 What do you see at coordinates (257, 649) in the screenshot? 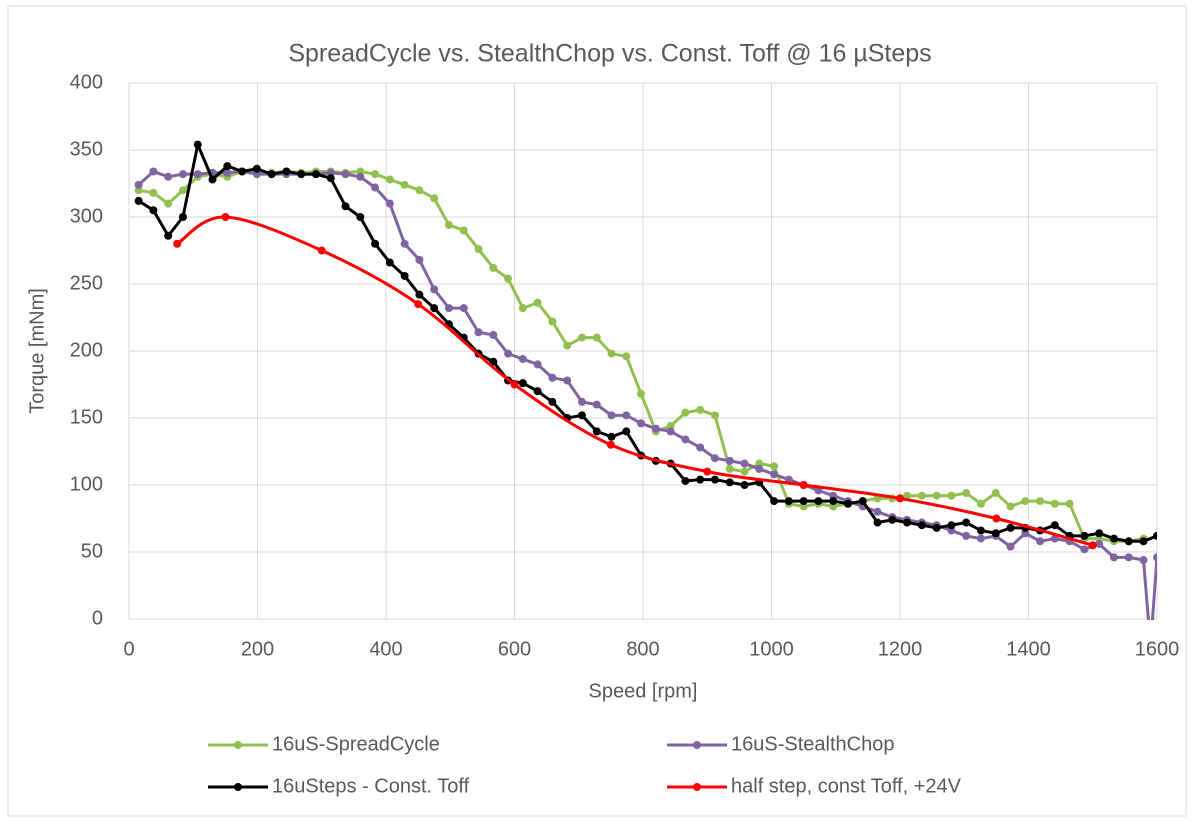
I see `x-tick-label: 200` at bounding box center [257, 649].